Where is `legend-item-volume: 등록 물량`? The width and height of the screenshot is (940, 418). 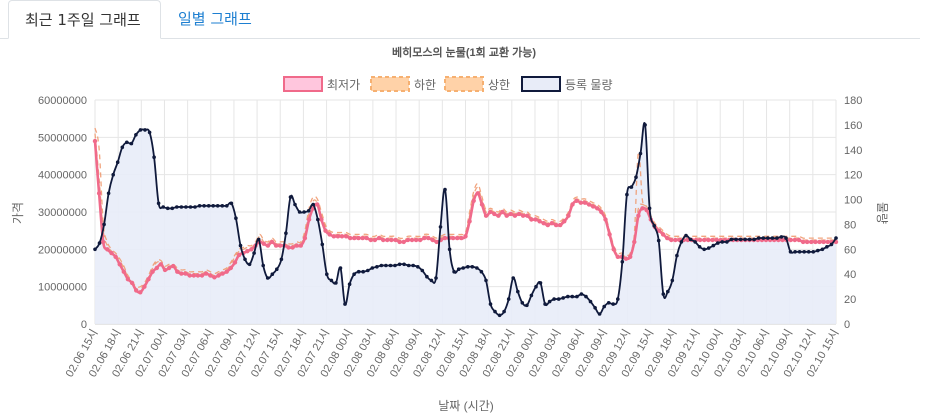 legend-item-volume: 등록 물량 is located at coordinates (567, 84).